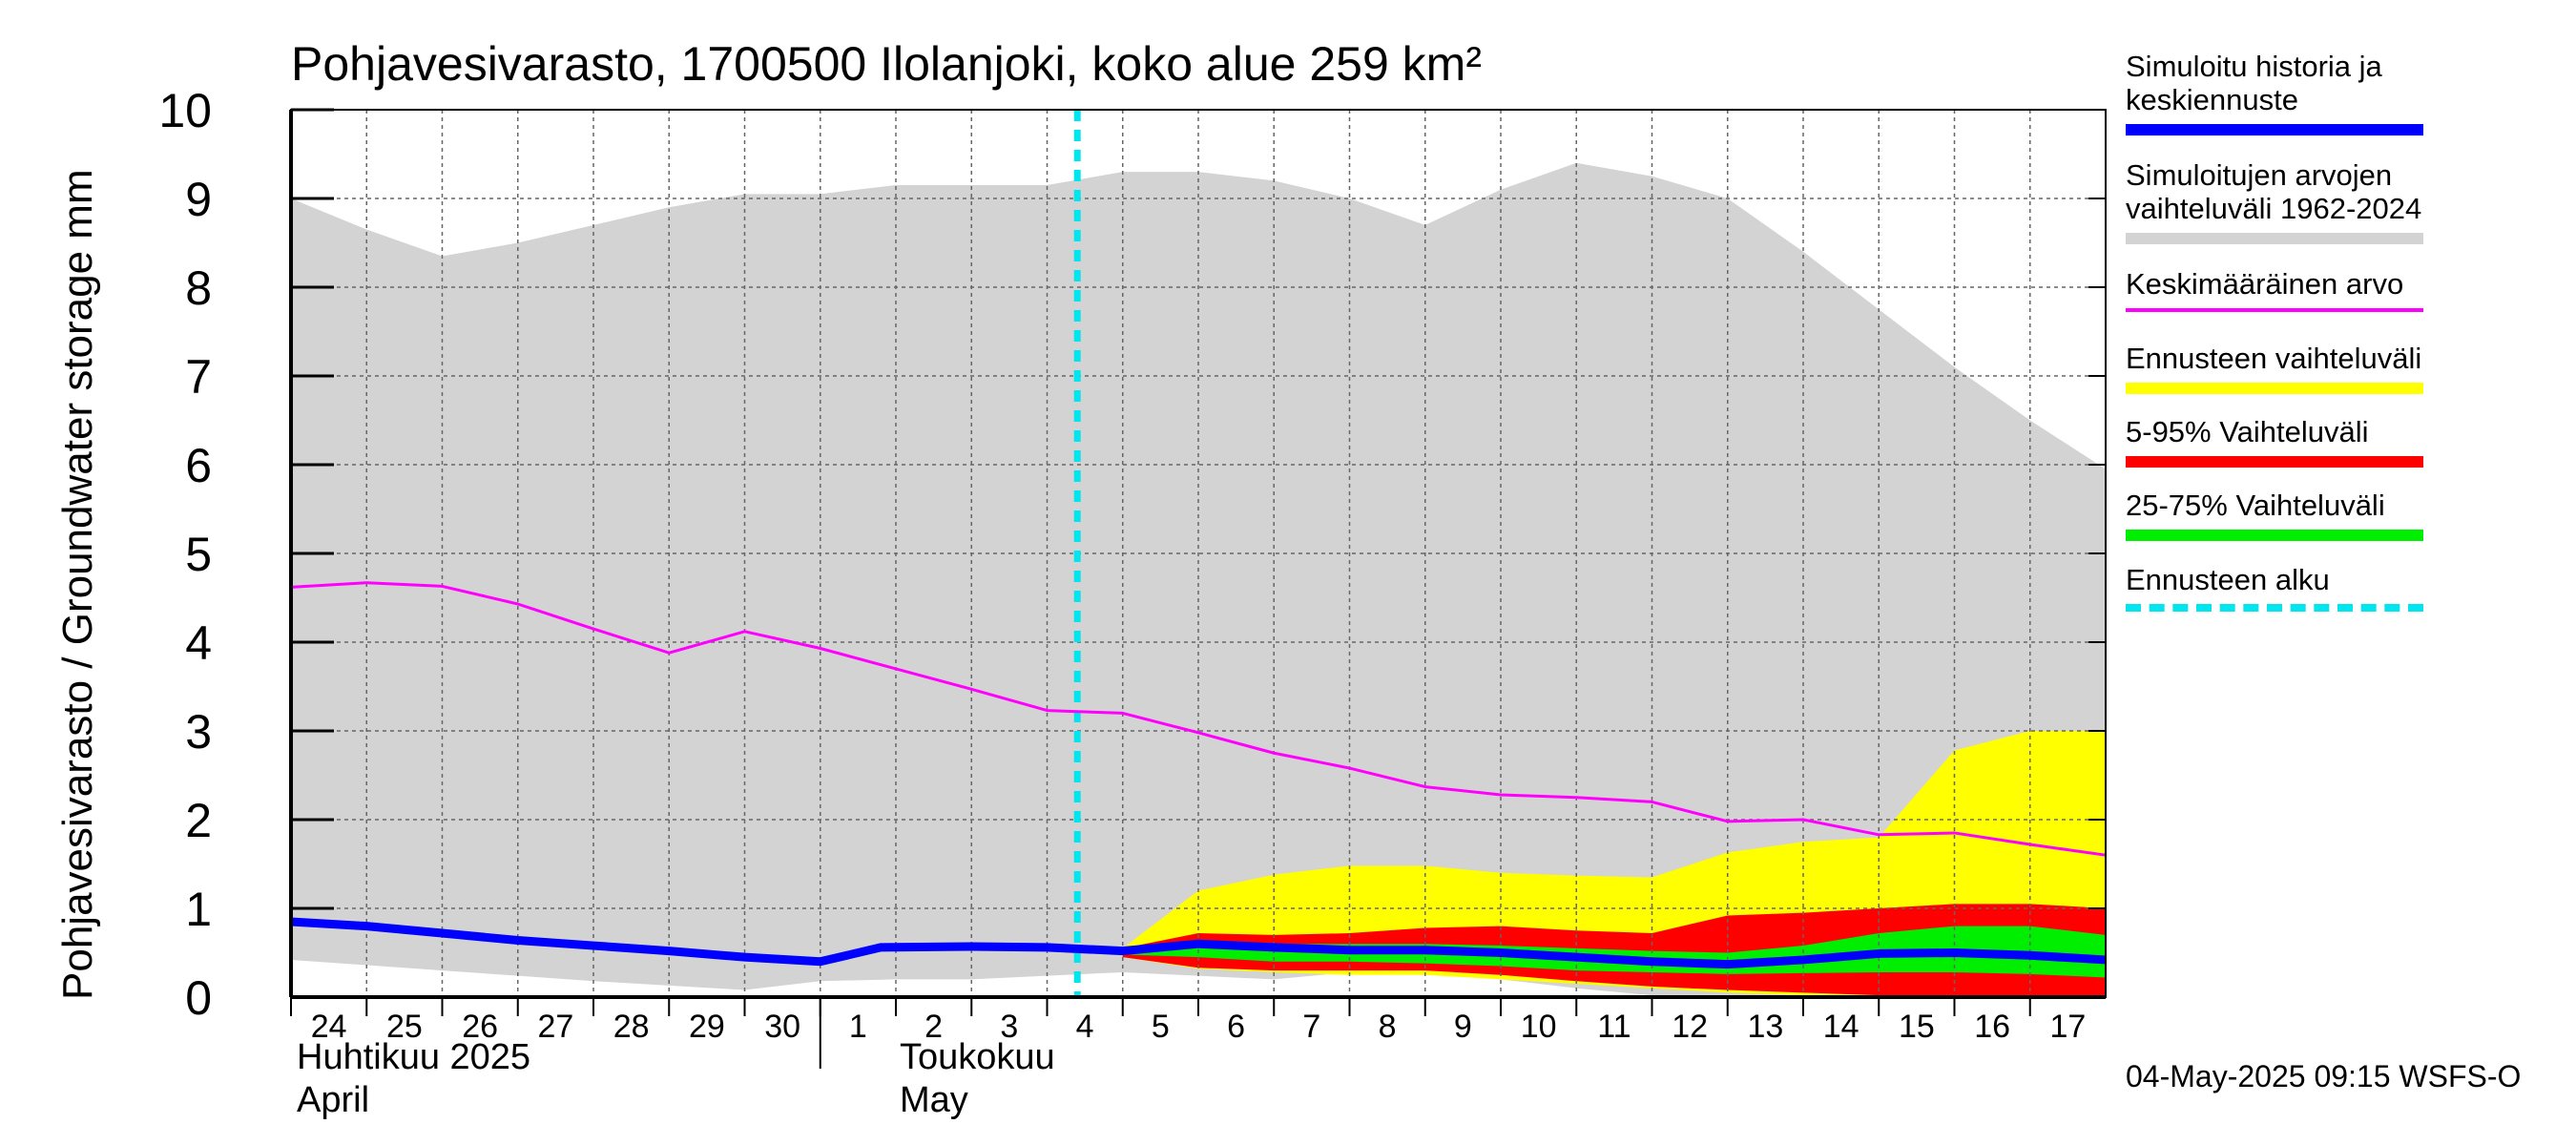 Image resolution: width=2576 pixels, height=1145 pixels. I want to click on x-tick-label: 24, so click(329, 1027).